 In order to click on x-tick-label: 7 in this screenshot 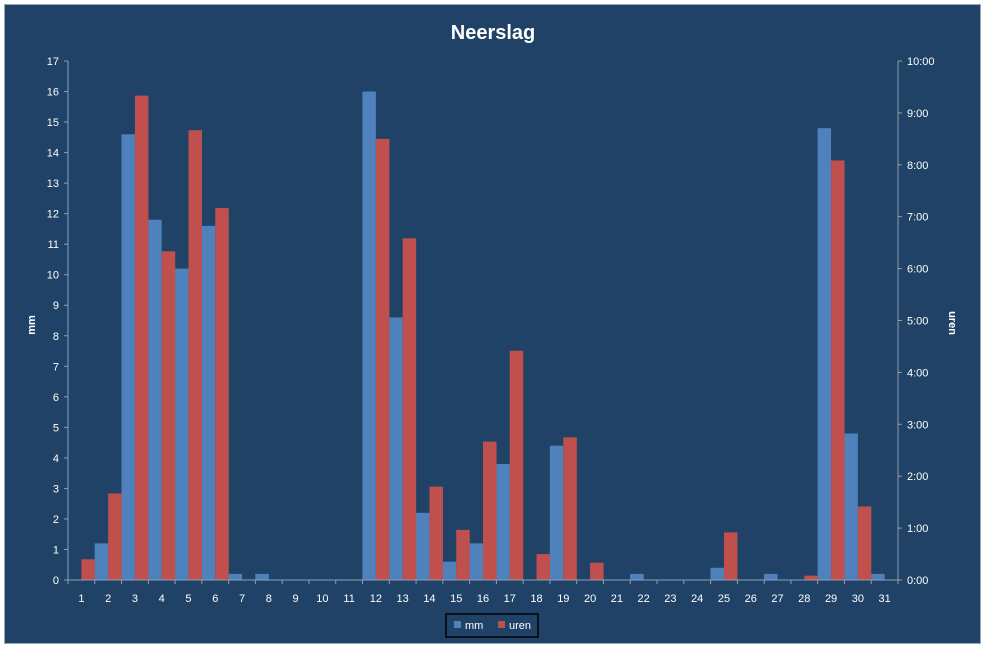, I will do `click(242, 599)`.